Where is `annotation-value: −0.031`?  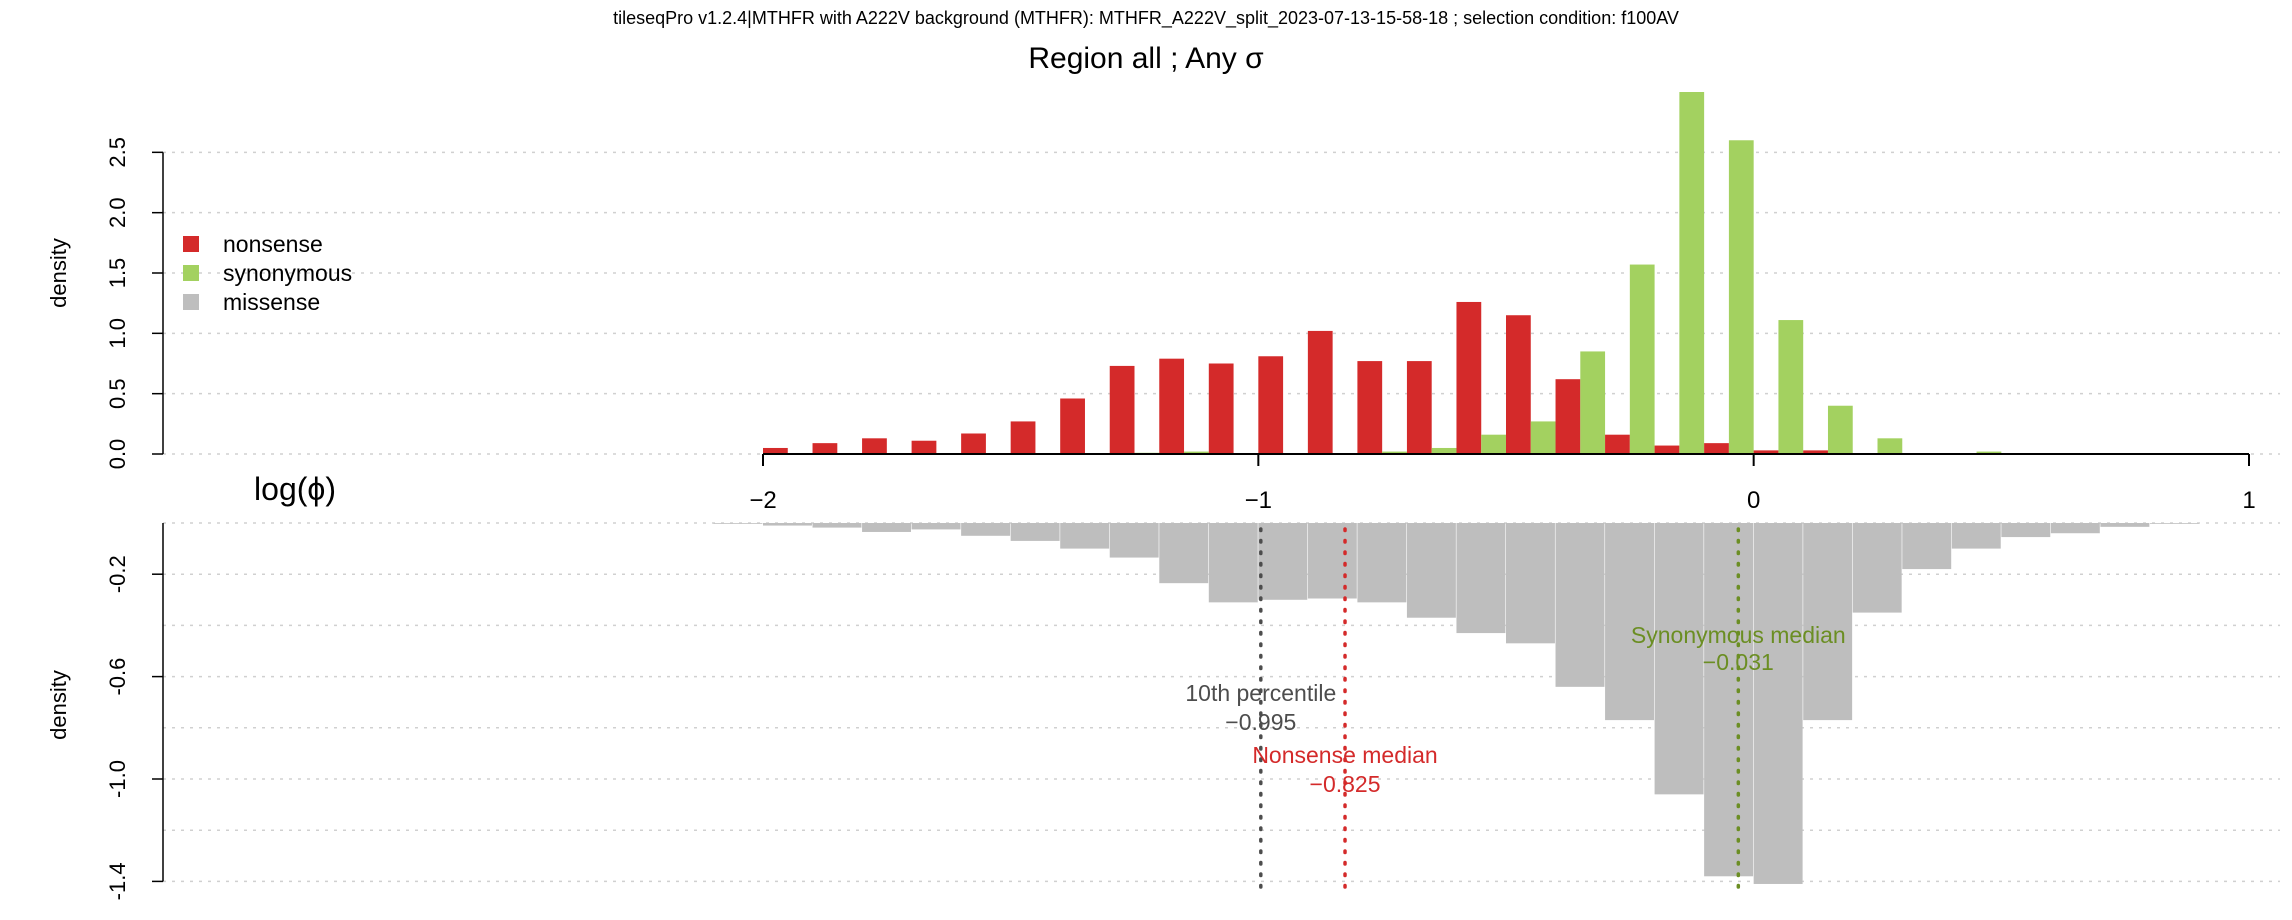
annotation-value: −0.031 is located at coordinates (1738, 662).